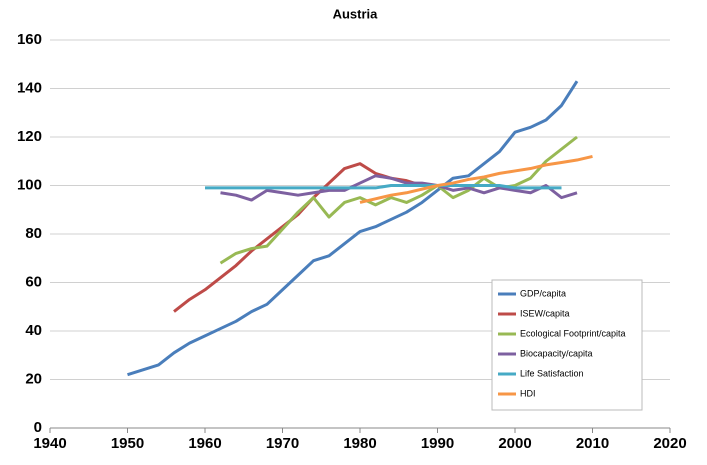  I want to click on y-tick-label: 60, so click(33, 281).